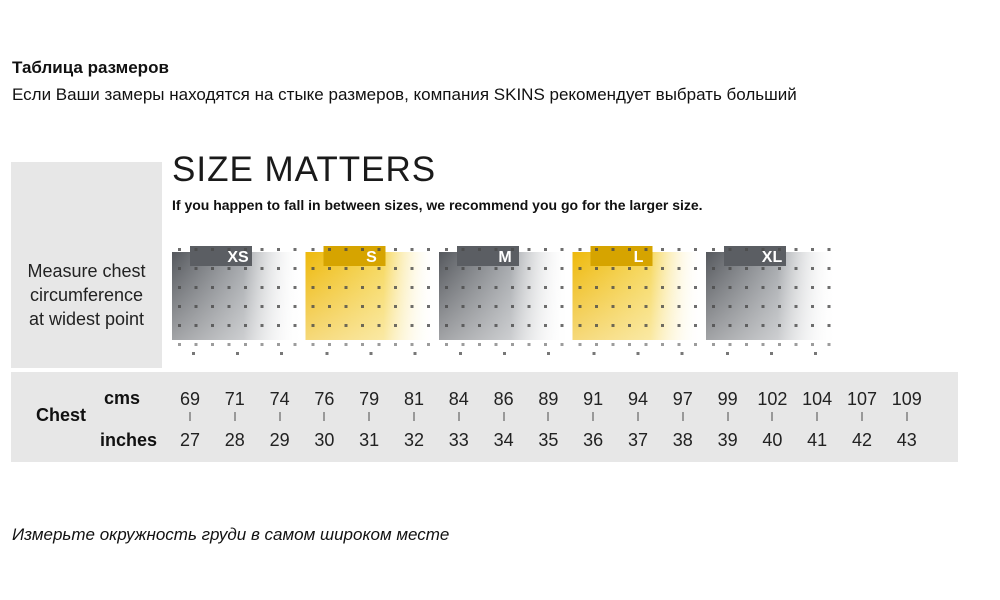  I want to click on size-tab, so click(755, 256).